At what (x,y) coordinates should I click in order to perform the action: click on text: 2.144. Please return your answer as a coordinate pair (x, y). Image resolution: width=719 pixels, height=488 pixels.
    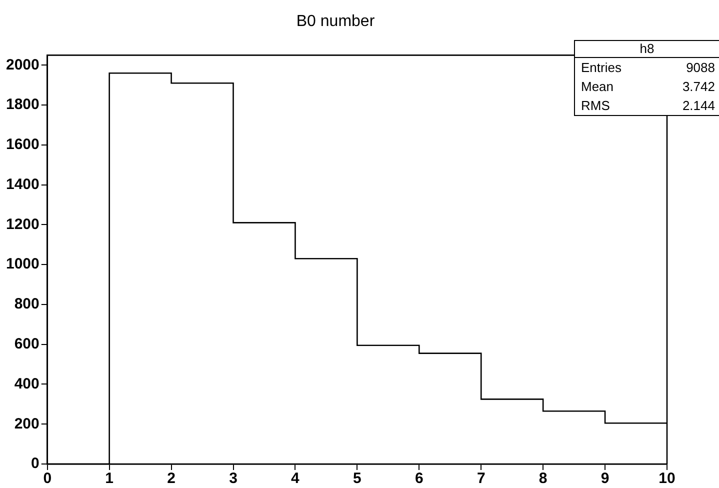
    Looking at the image, I should click on (698, 106).